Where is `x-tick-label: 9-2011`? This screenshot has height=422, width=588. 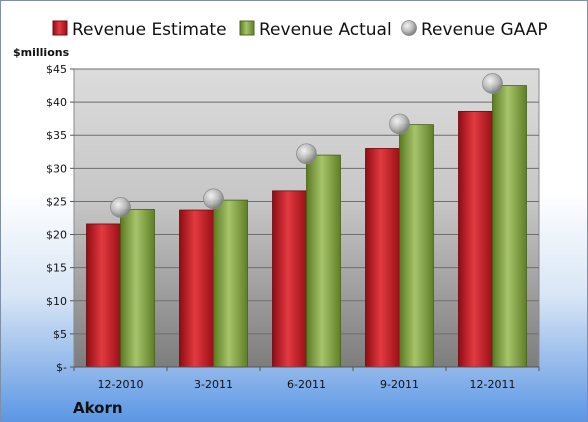
x-tick-label: 9-2011 is located at coordinates (399, 384).